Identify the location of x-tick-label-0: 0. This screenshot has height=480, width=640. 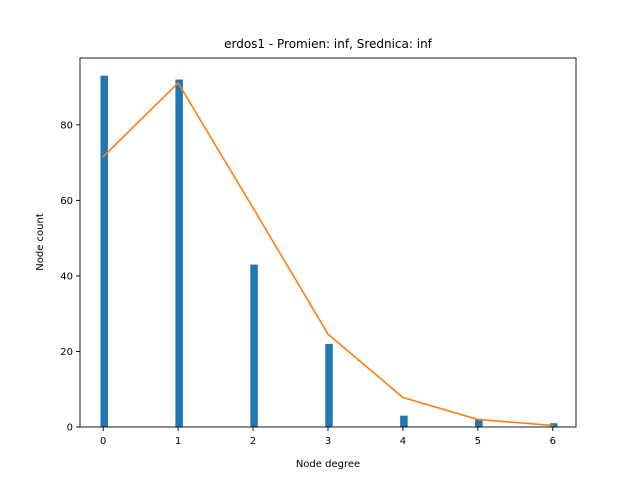
(103, 441).